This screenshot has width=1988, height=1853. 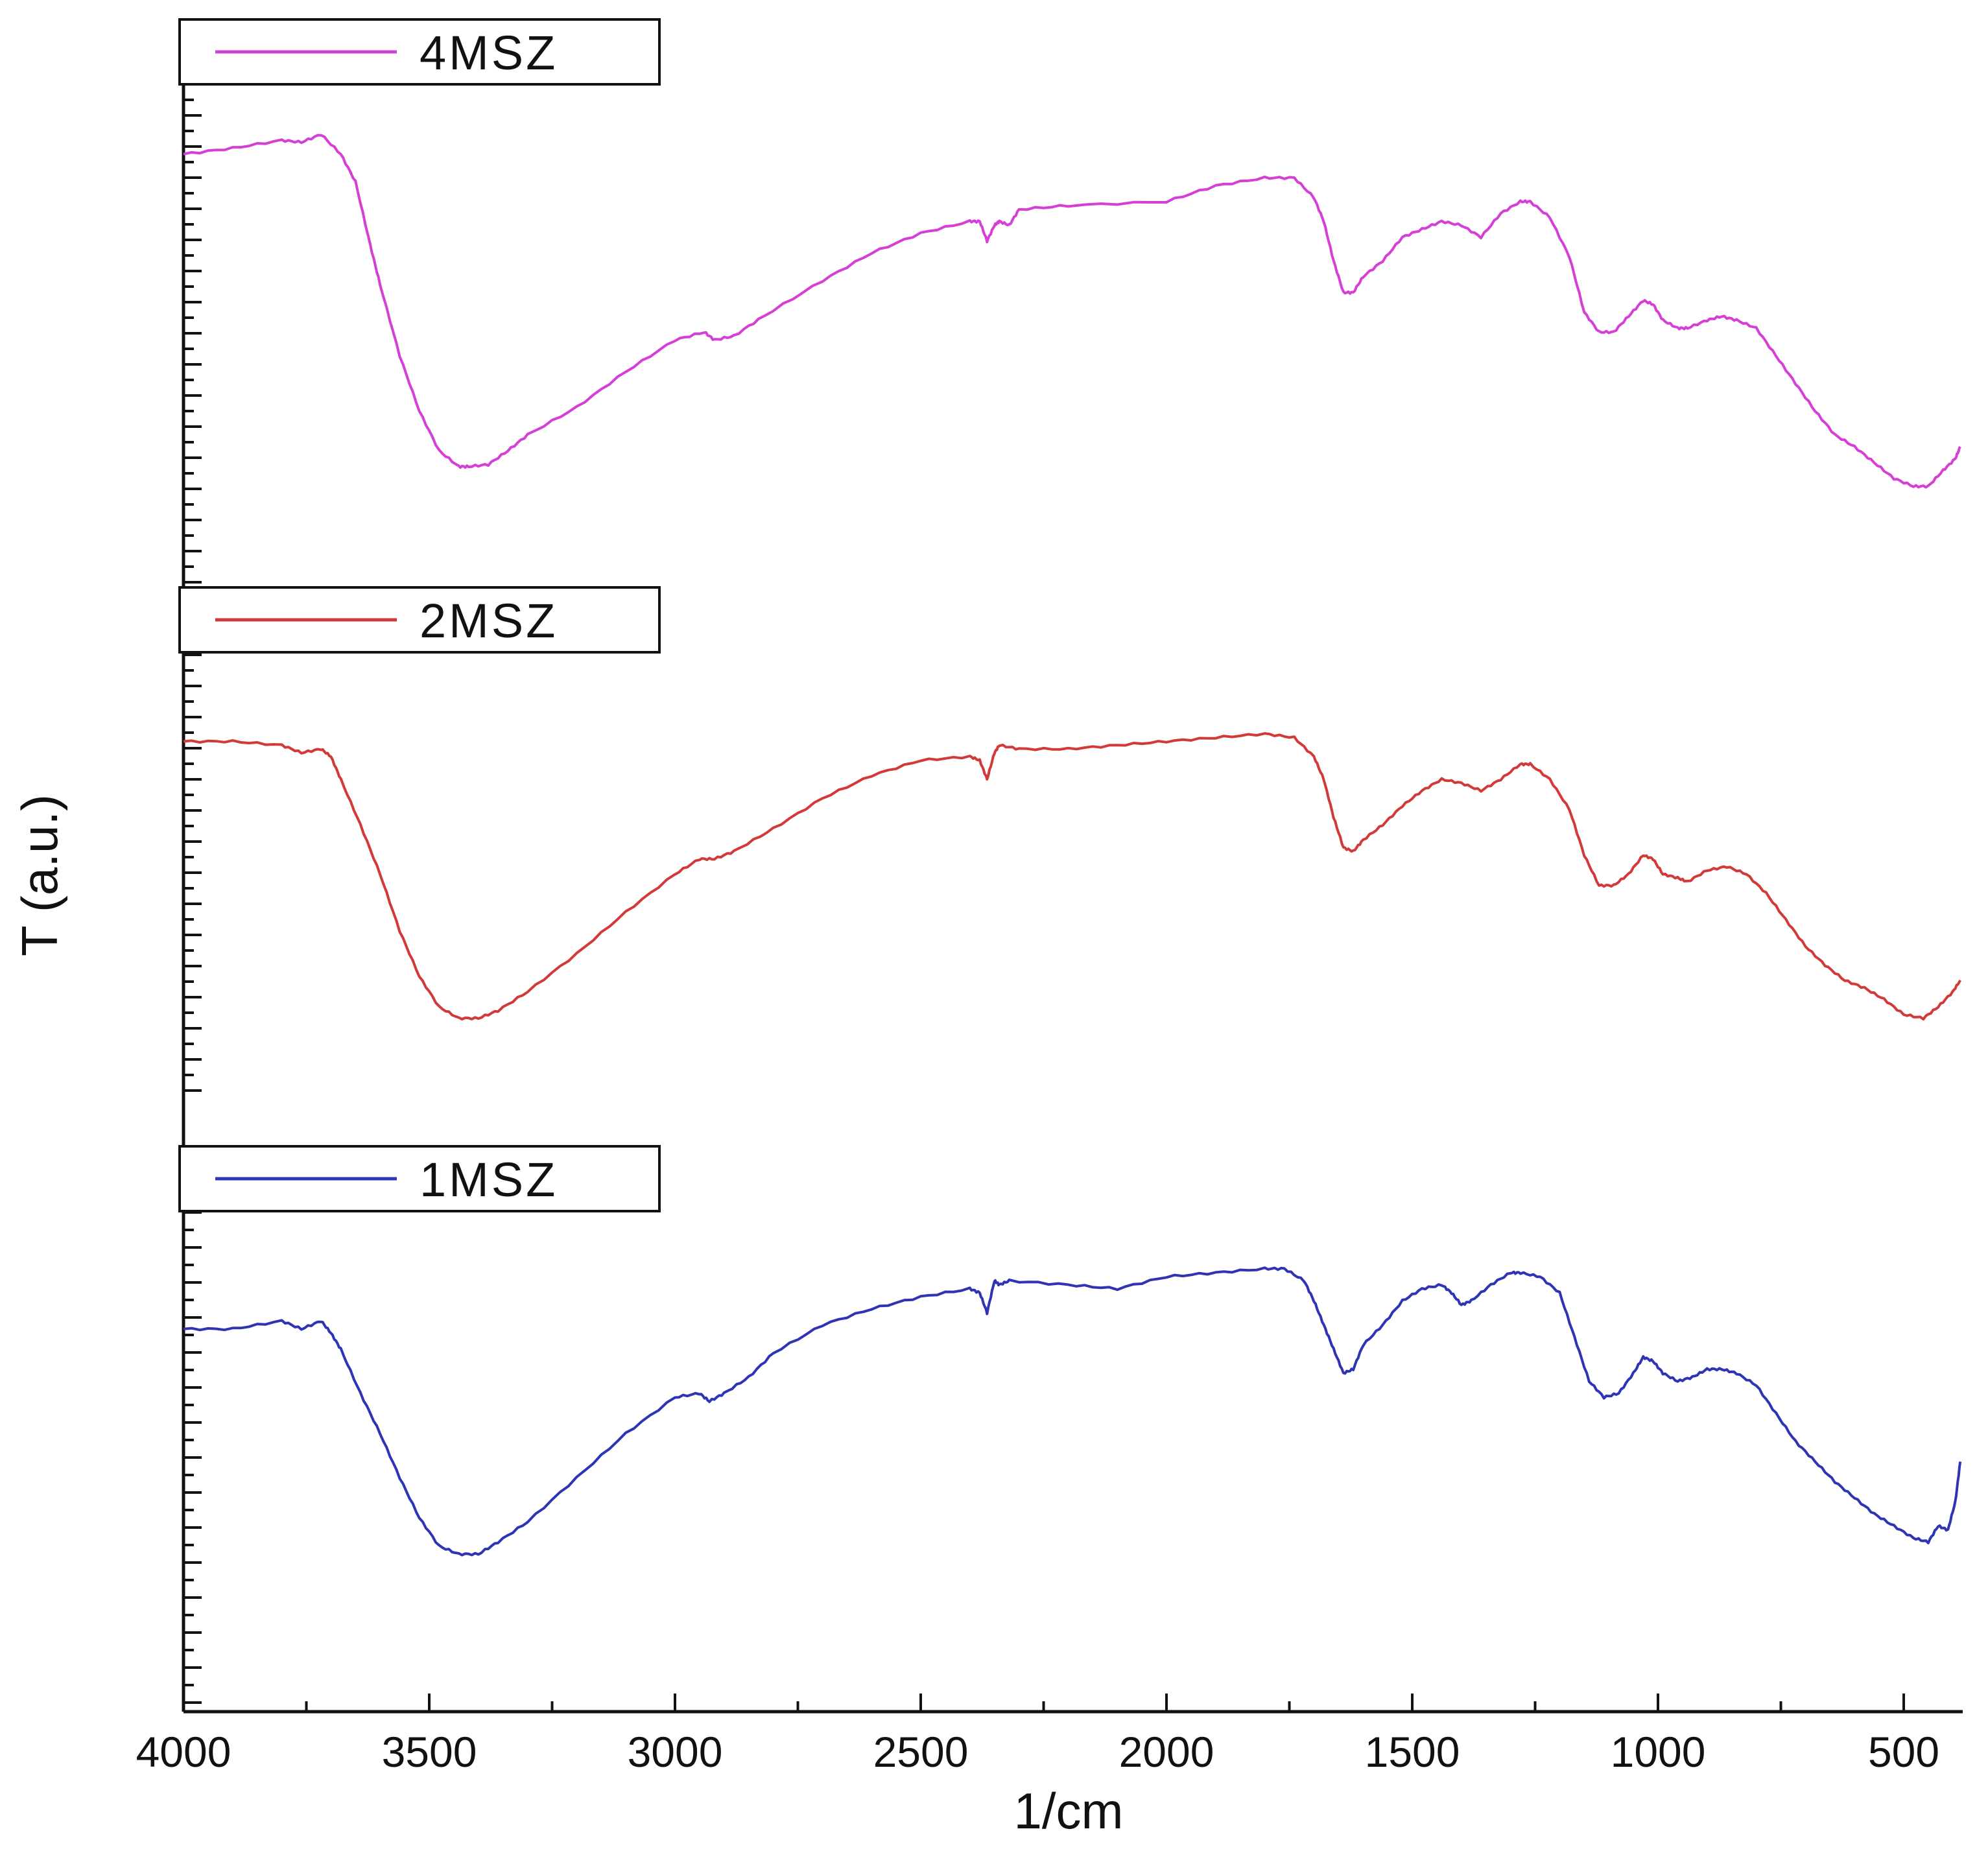 I want to click on x-axis-ticks: 4000 3500 3000 2500 2000 1500 1000 500, so click(x=1037, y=1735).